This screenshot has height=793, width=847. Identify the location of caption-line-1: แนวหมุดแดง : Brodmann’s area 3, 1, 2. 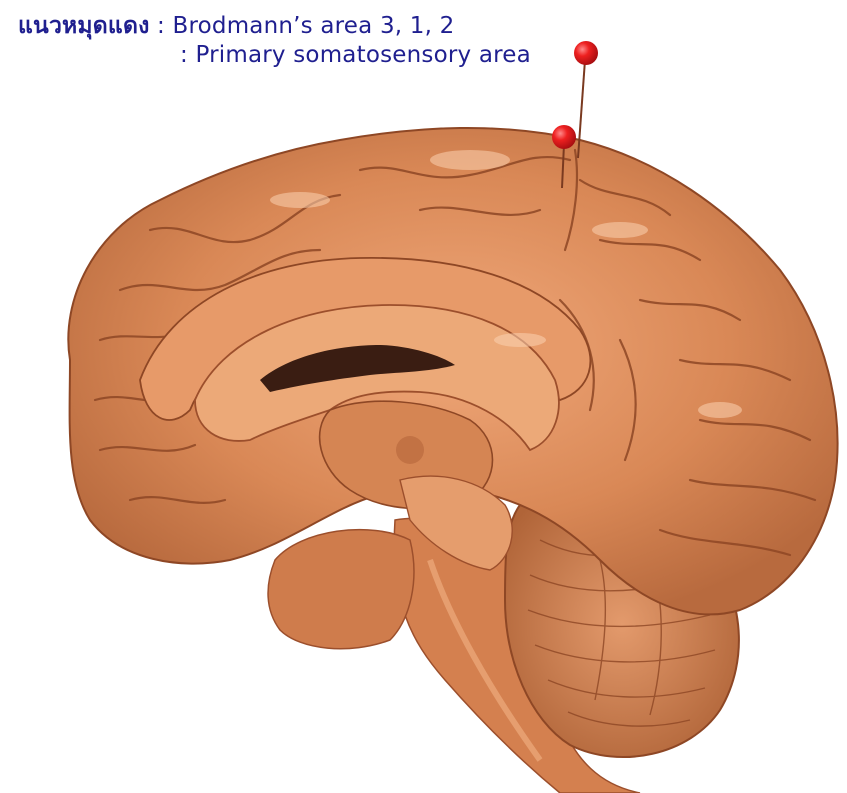
(236, 26).